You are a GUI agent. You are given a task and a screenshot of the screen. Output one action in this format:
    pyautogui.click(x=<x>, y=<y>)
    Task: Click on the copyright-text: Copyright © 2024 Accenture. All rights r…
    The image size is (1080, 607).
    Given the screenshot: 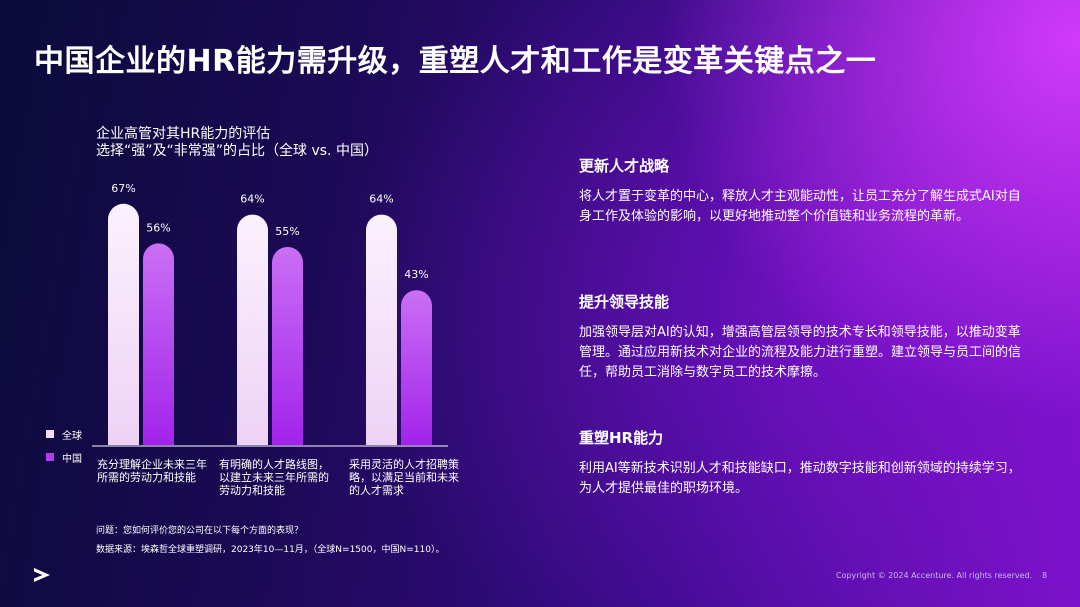 What is the action you would take?
    pyautogui.click(x=934, y=575)
    